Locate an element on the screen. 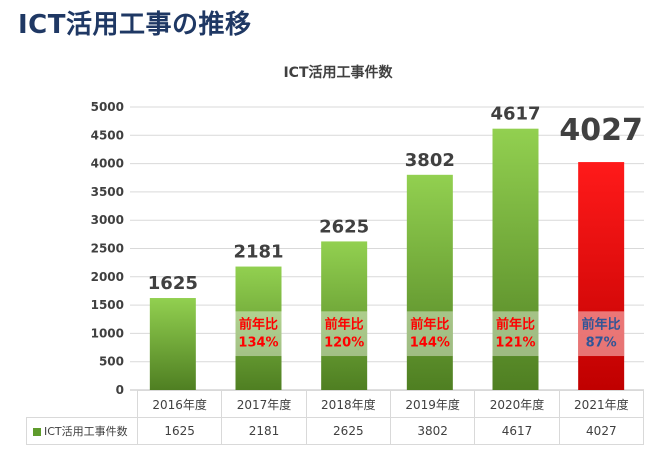 The height and width of the screenshot is (449, 665). y-tick-label: 1500 is located at coordinates (107, 305).